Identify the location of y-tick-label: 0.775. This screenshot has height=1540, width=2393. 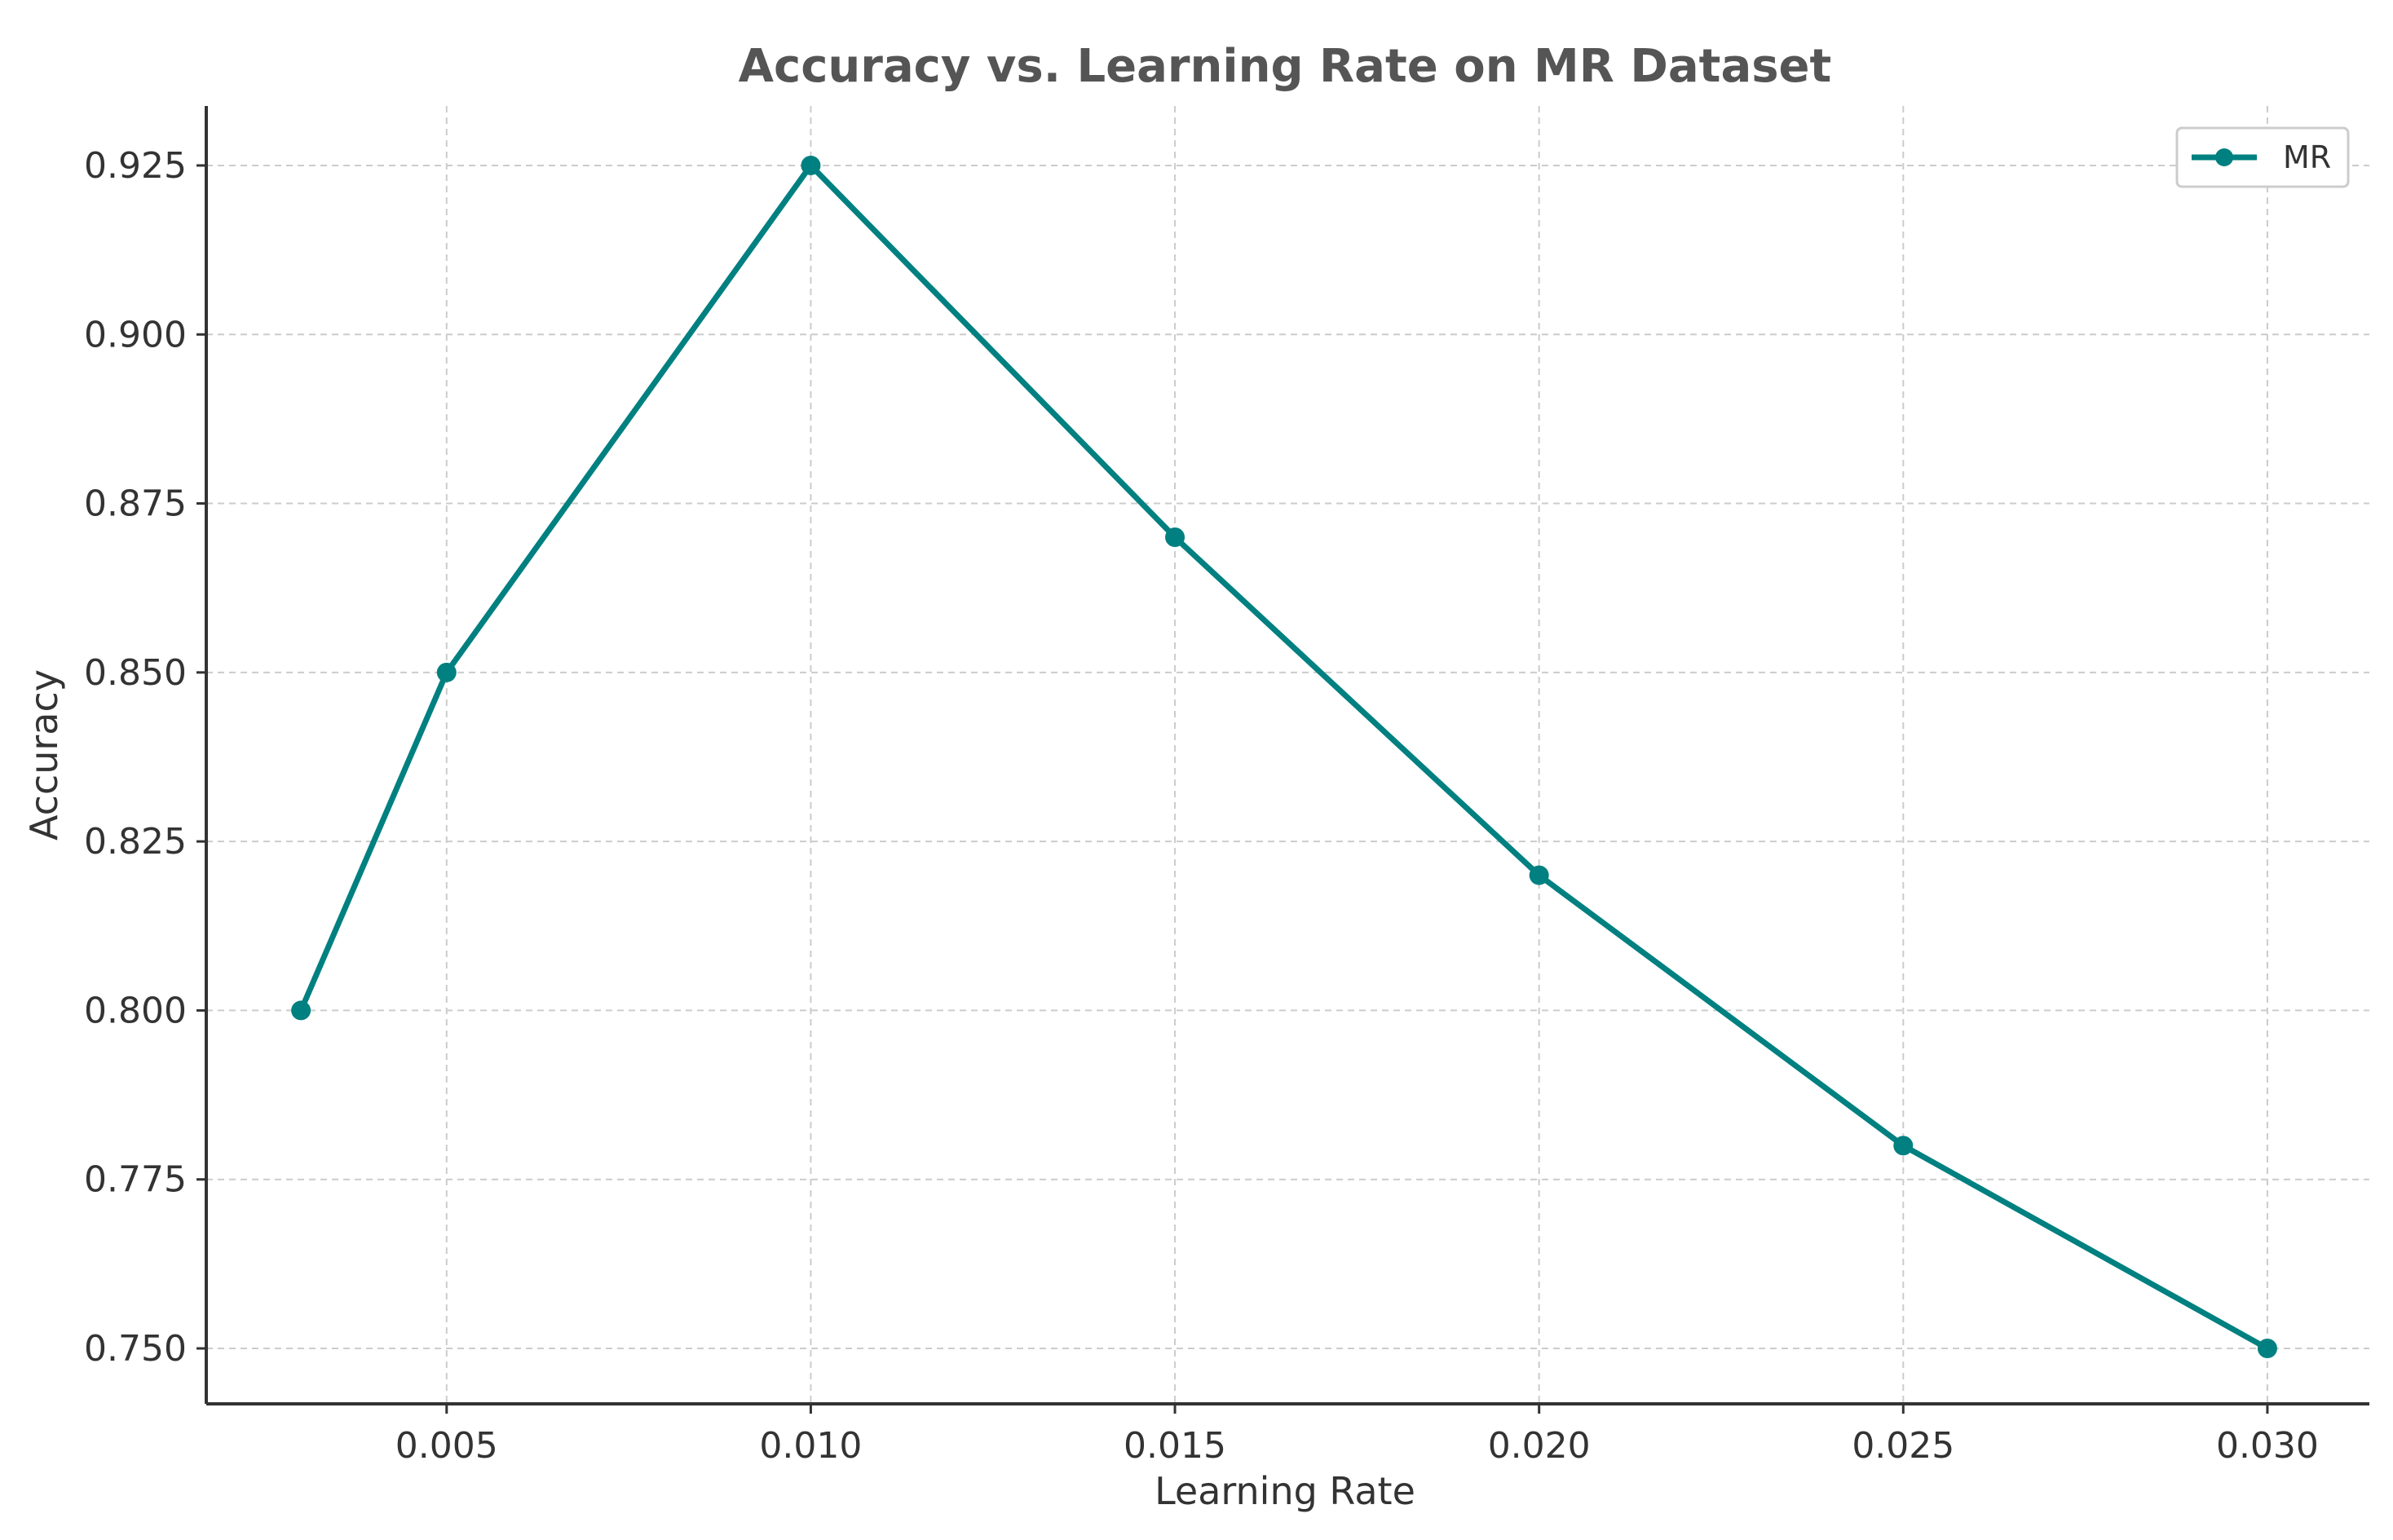
(135, 1180).